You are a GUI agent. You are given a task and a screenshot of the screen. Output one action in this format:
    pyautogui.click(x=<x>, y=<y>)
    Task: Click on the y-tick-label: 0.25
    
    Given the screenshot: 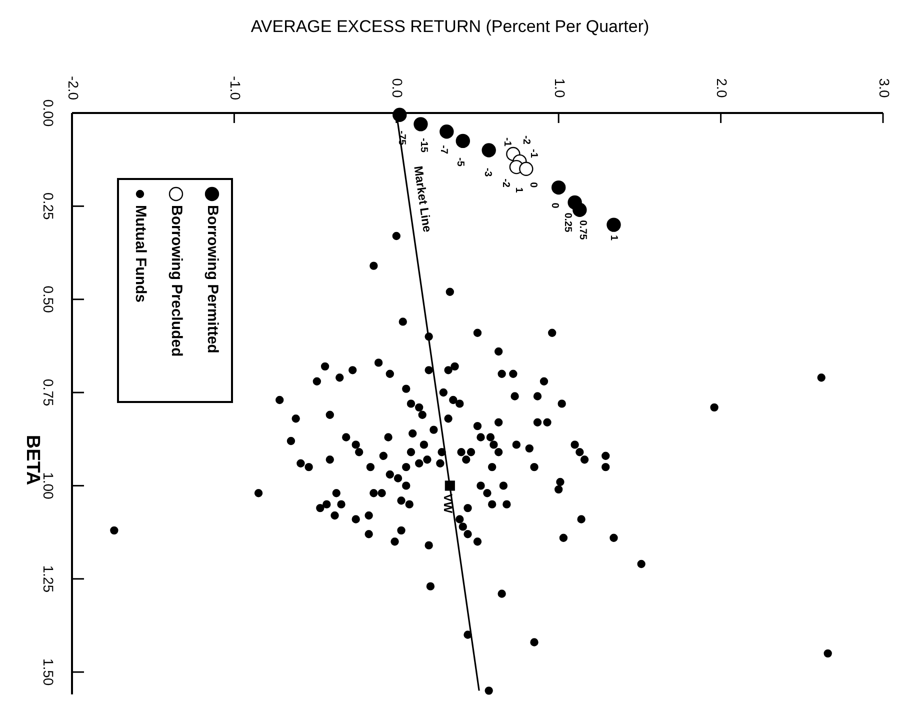 What is the action you would take?
    pyautogui.click(x=48, y=206)
    